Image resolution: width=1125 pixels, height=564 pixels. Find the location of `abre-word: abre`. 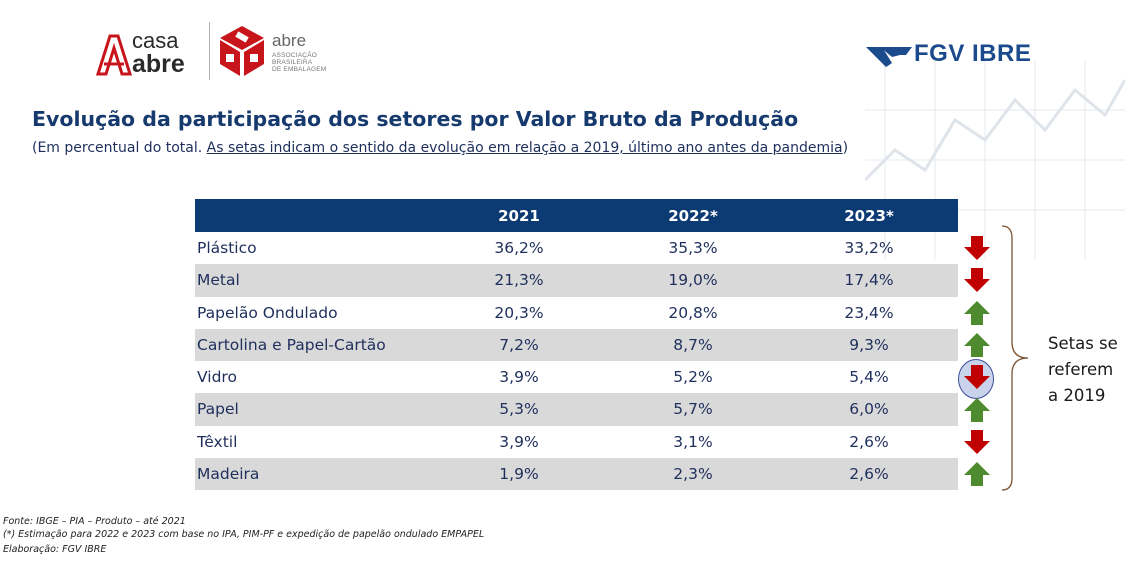

abre-word: abre is located at coordinates (289, 40).